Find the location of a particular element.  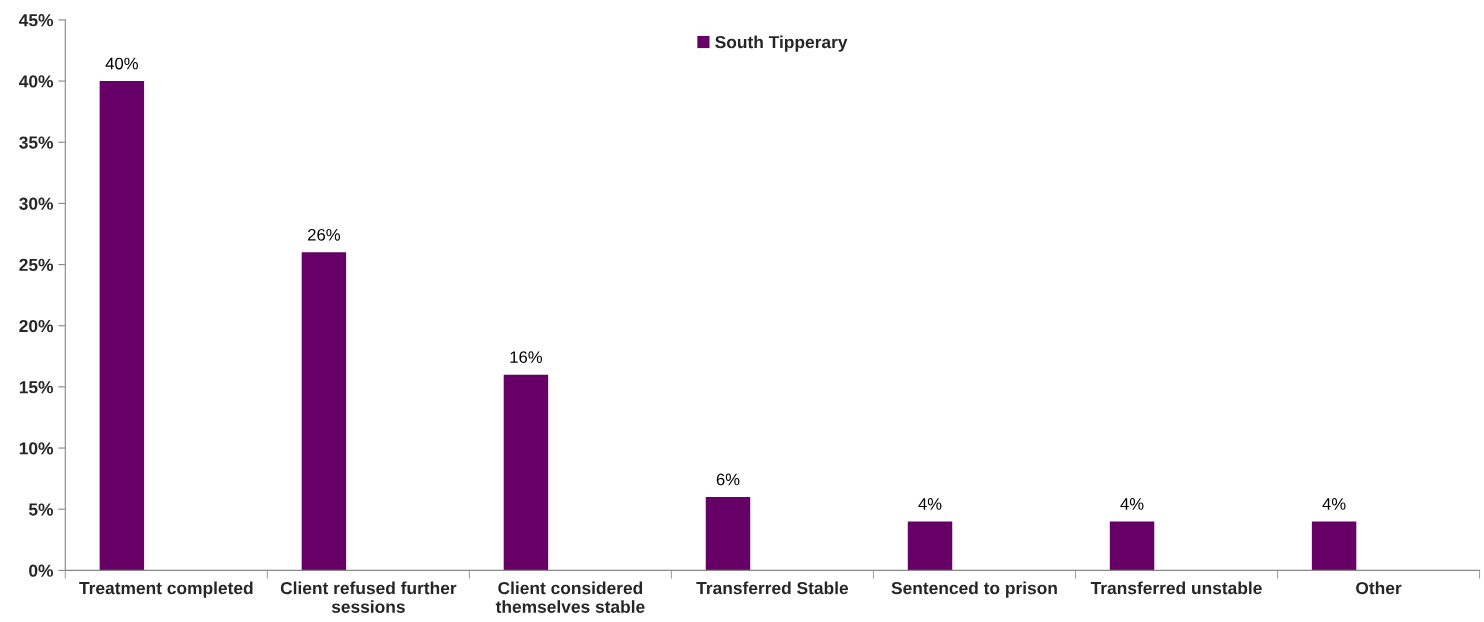

x-tick-label: Transferred Stable is located at coordinates (772, 588).